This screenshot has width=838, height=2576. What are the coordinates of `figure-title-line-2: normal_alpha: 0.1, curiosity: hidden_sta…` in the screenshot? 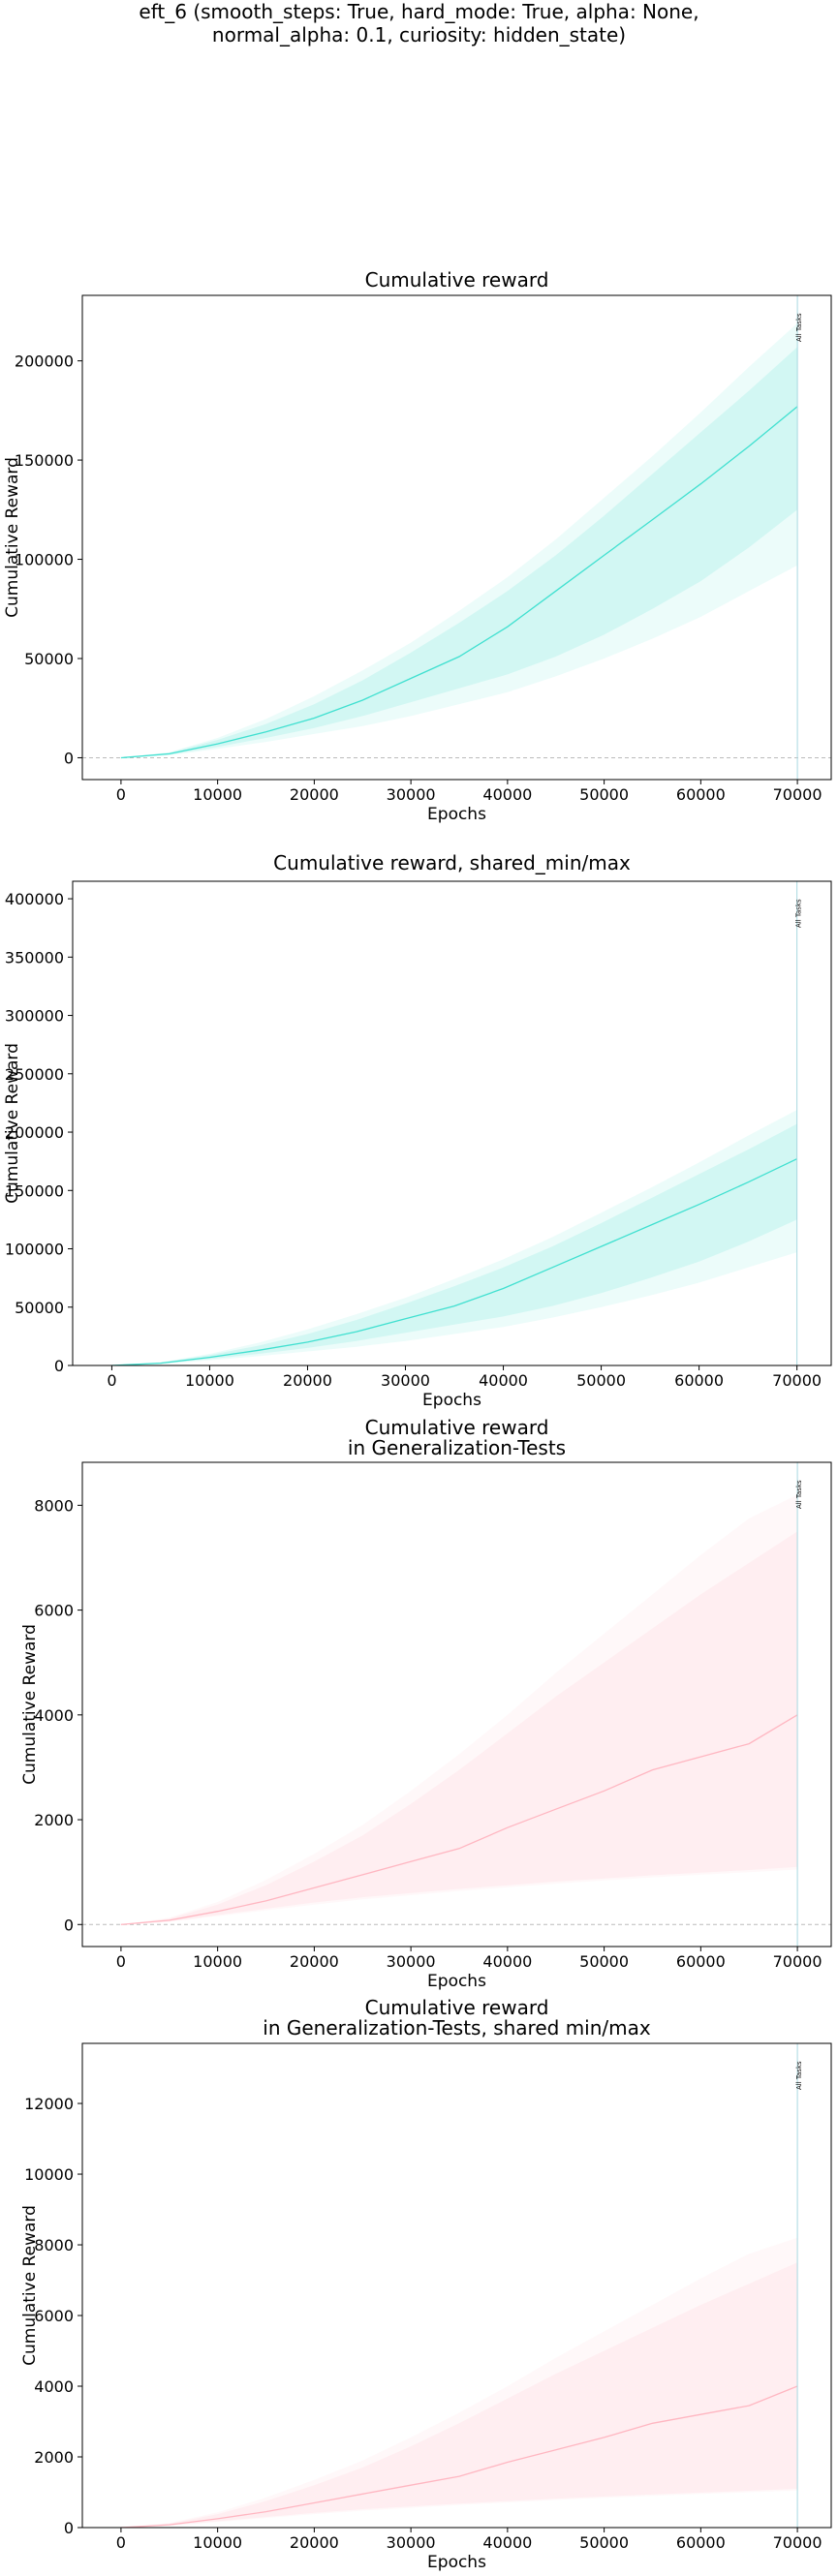 It's located at (419, 34).